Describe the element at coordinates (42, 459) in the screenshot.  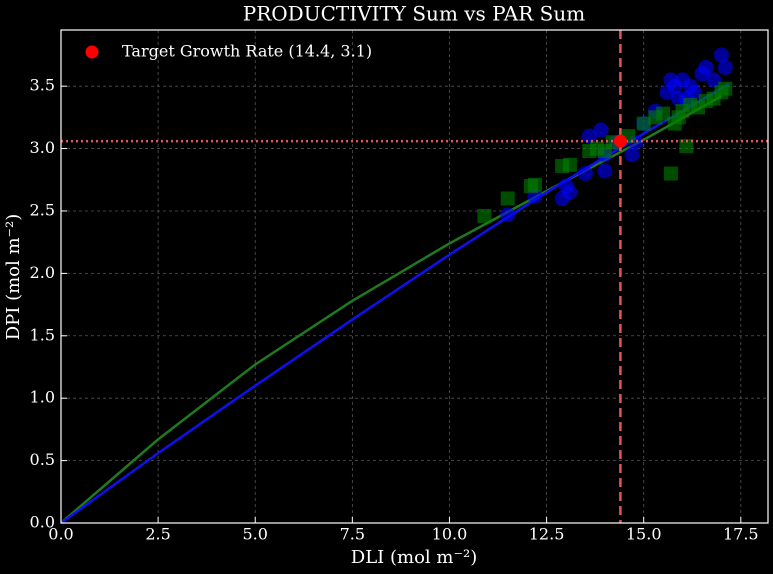
I see `y-tick-label: 0.5` at that location.